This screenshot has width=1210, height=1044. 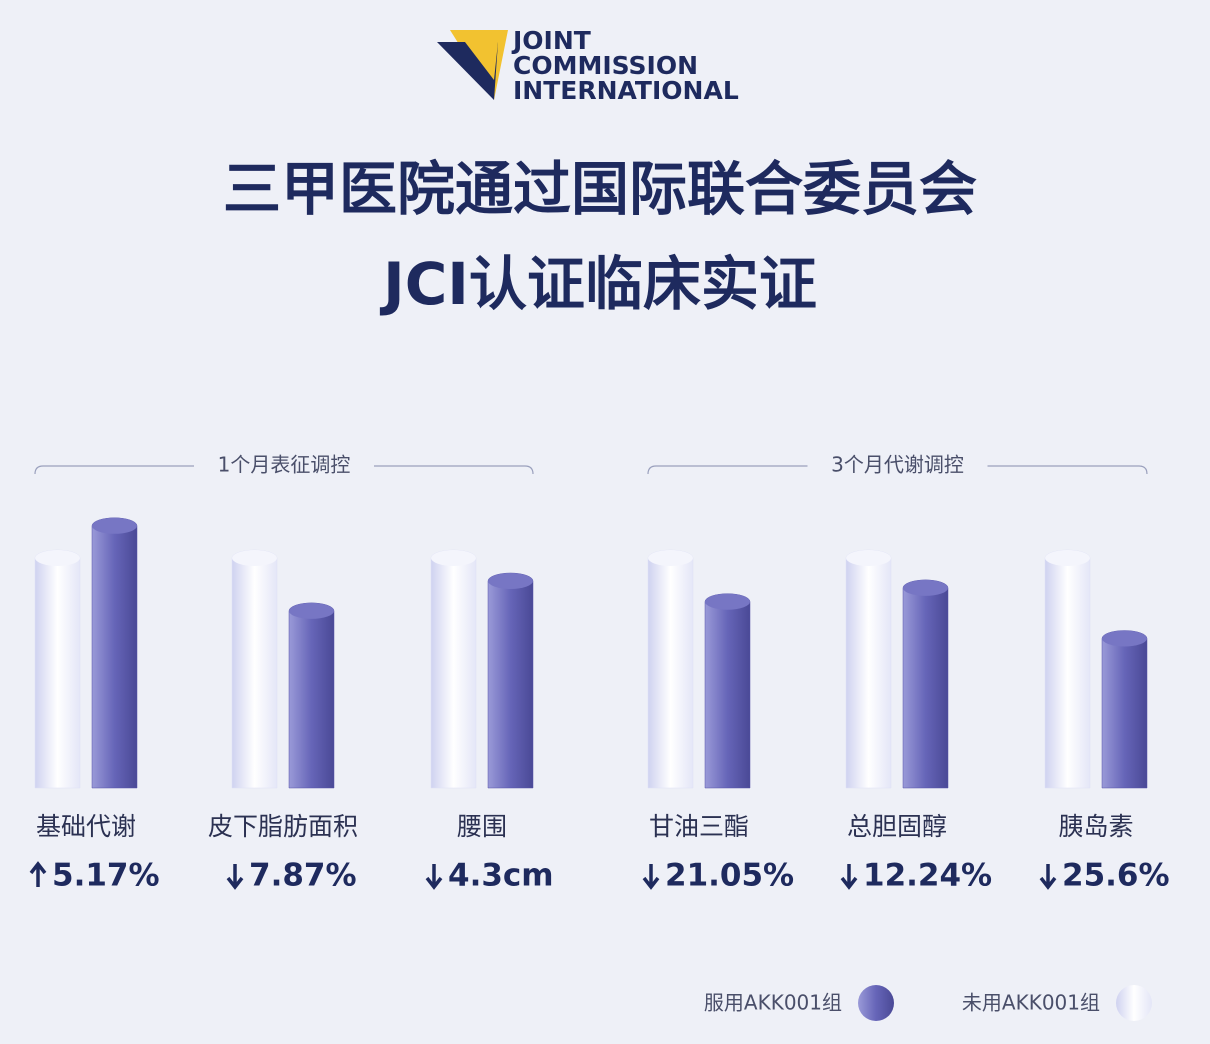 I want to click on change-label: 21.05%, so click(x=729, y=876).